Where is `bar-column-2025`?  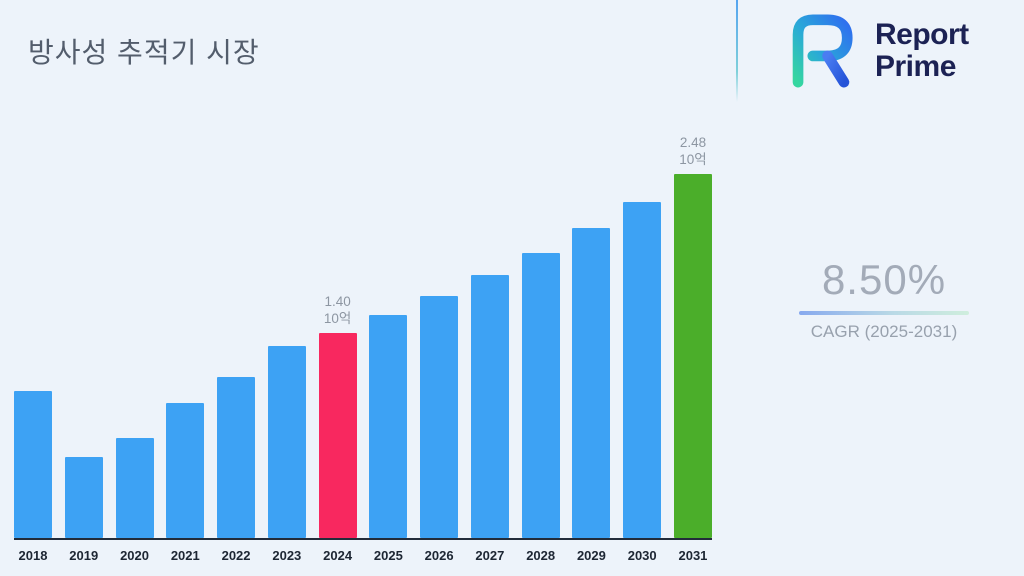
bar-column-2025 is located at coordinates (388, 426).